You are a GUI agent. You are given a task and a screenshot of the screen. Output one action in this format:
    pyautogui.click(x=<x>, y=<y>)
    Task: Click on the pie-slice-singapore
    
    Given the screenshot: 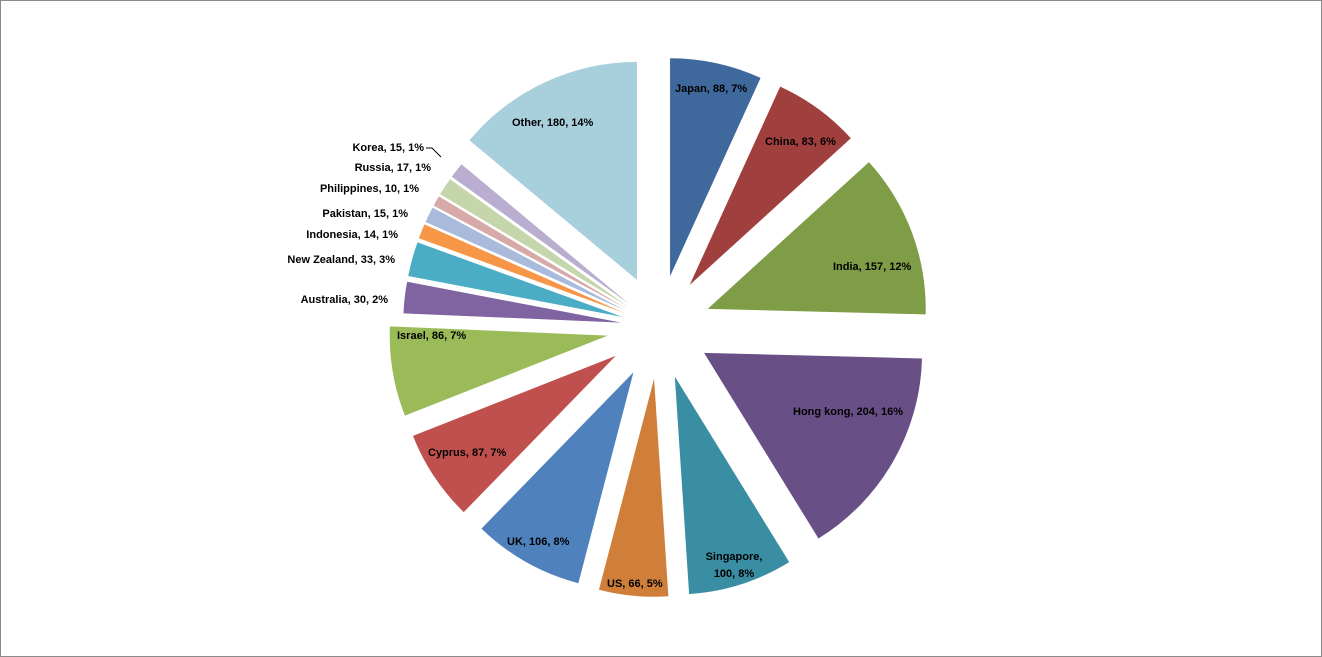 What is the action you would take?
    pyautogui.click(x=732, y=485)
    